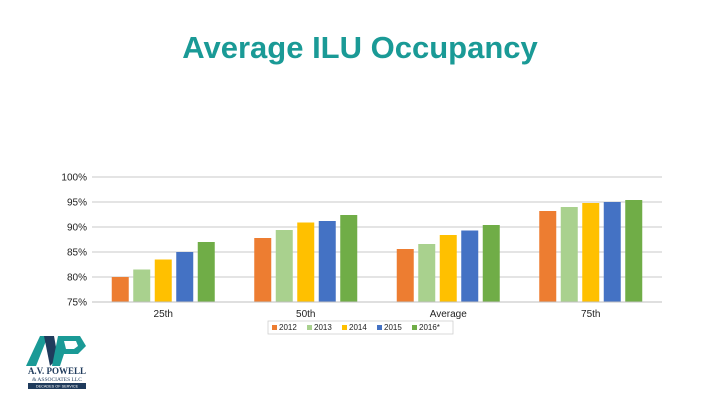 The height and width of the screenshot is (405, 720). Describe the element at coordinates (288, 327) in the screenshot. I see `legend-label: 2012` at that location.